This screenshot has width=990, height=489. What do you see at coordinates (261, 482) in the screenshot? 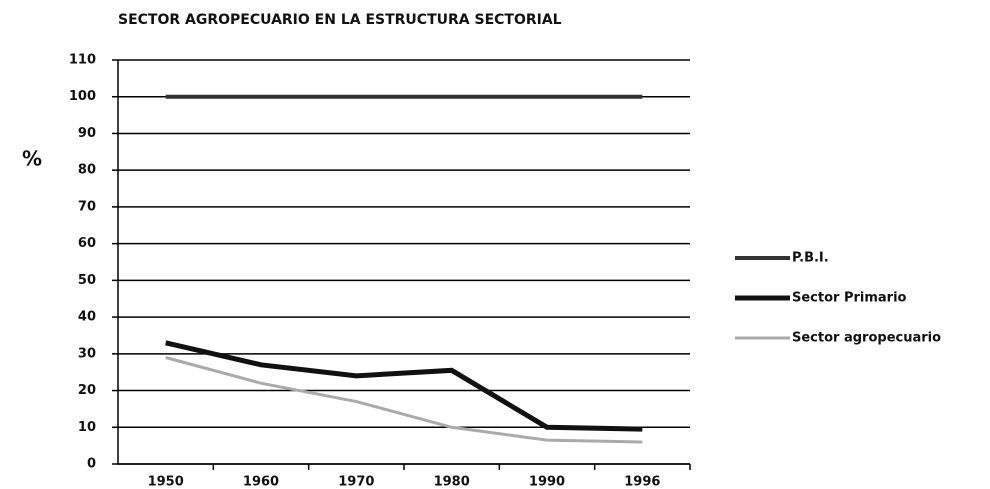
I see `x-tick-label: 1960` at bounding box center [261, 482].